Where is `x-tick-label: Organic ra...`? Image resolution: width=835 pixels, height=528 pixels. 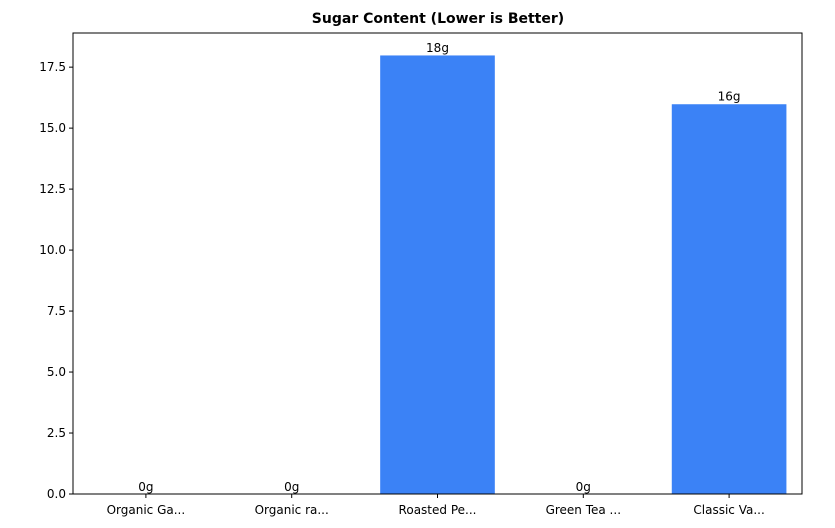 x-tick-label: Organic ra... is located at coordinates (292, 510).